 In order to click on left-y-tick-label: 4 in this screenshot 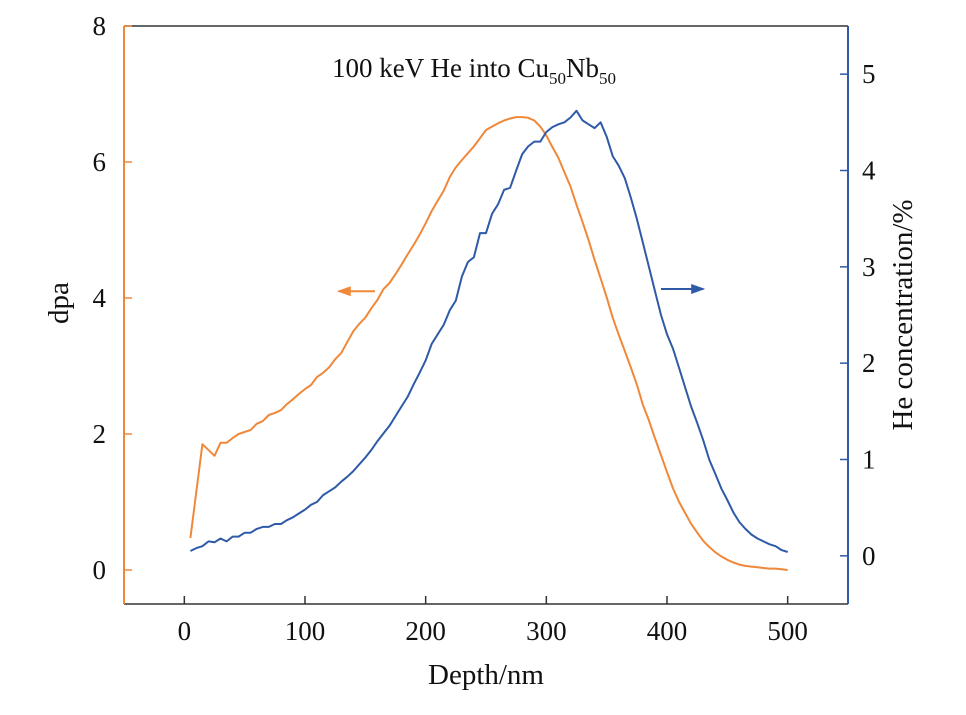, I will do `click(100, 298)`.